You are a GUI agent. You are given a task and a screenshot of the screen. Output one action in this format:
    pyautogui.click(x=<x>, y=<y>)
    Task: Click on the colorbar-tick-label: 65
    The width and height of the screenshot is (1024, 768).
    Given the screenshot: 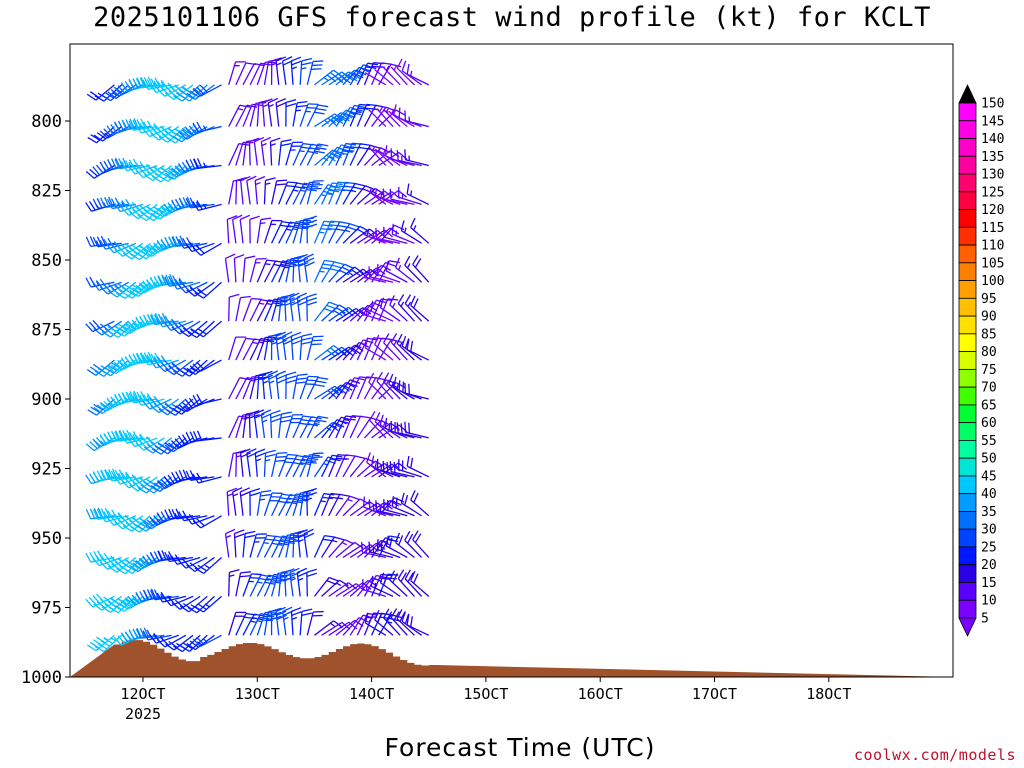 What is the action you would take?
    pyautogui.click(x=989, y=405)
    